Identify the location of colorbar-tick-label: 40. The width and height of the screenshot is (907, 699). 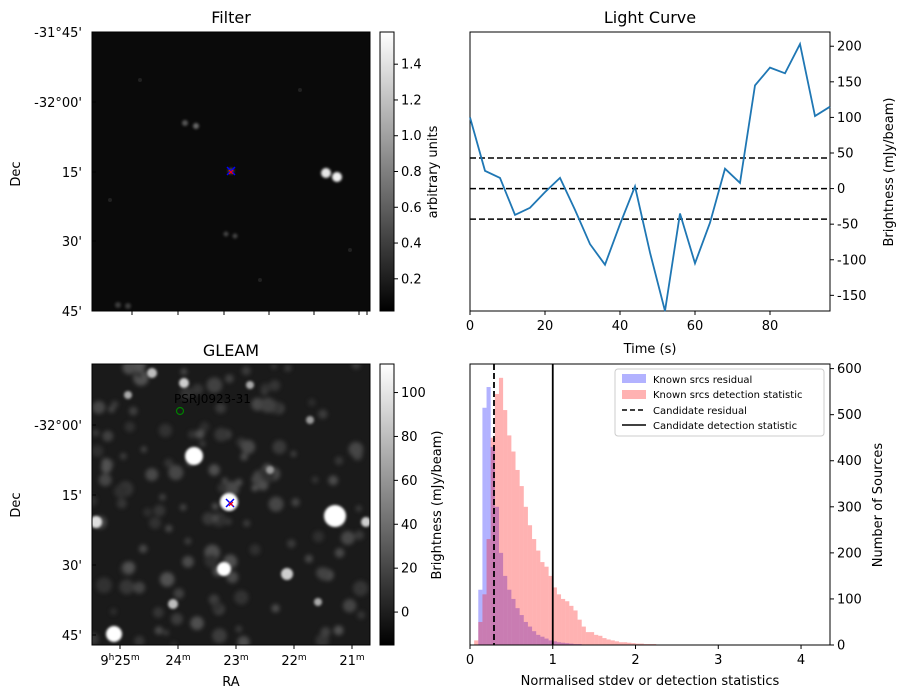
(409, 525).